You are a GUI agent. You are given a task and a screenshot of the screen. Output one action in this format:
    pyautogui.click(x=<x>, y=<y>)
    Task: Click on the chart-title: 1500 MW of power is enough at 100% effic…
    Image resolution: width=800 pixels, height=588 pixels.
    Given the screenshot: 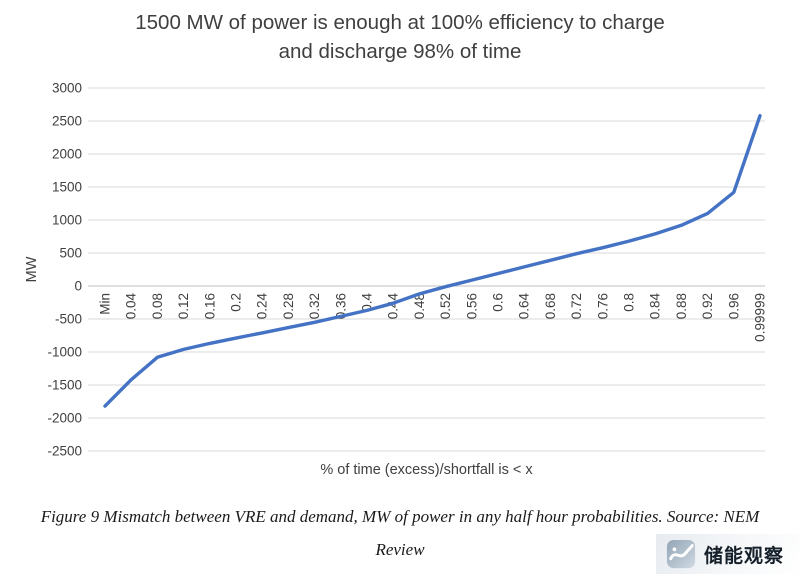 What is the action you would take?
    pyautogui.click(x=400, y=33)
    